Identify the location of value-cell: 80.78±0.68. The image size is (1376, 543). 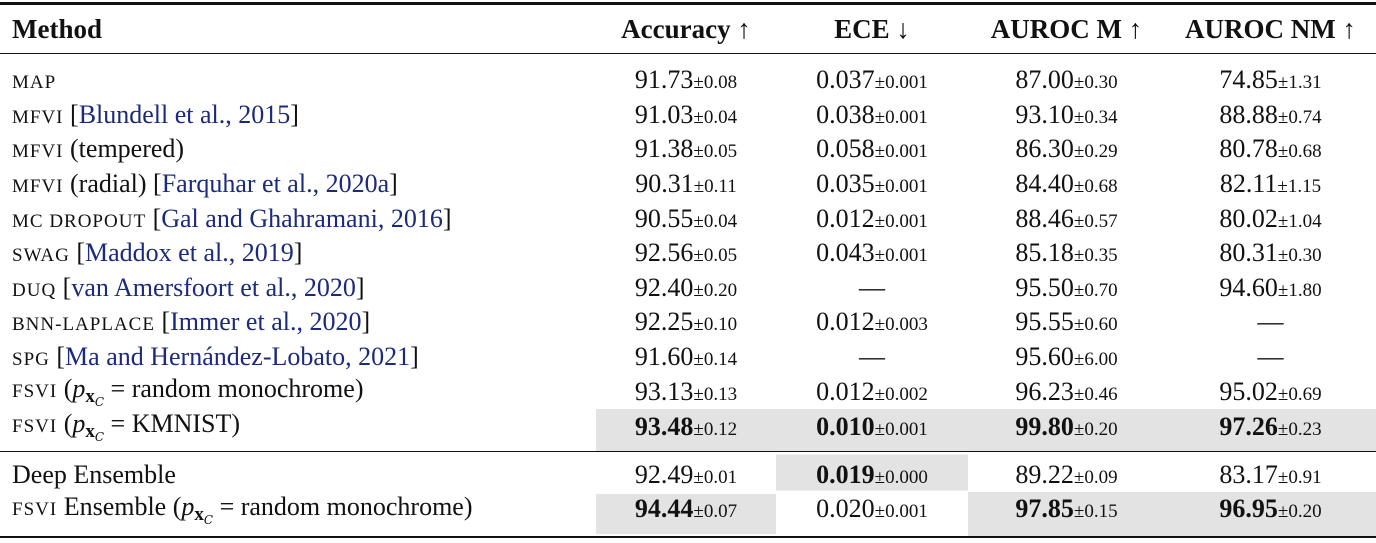
(1270, 149).